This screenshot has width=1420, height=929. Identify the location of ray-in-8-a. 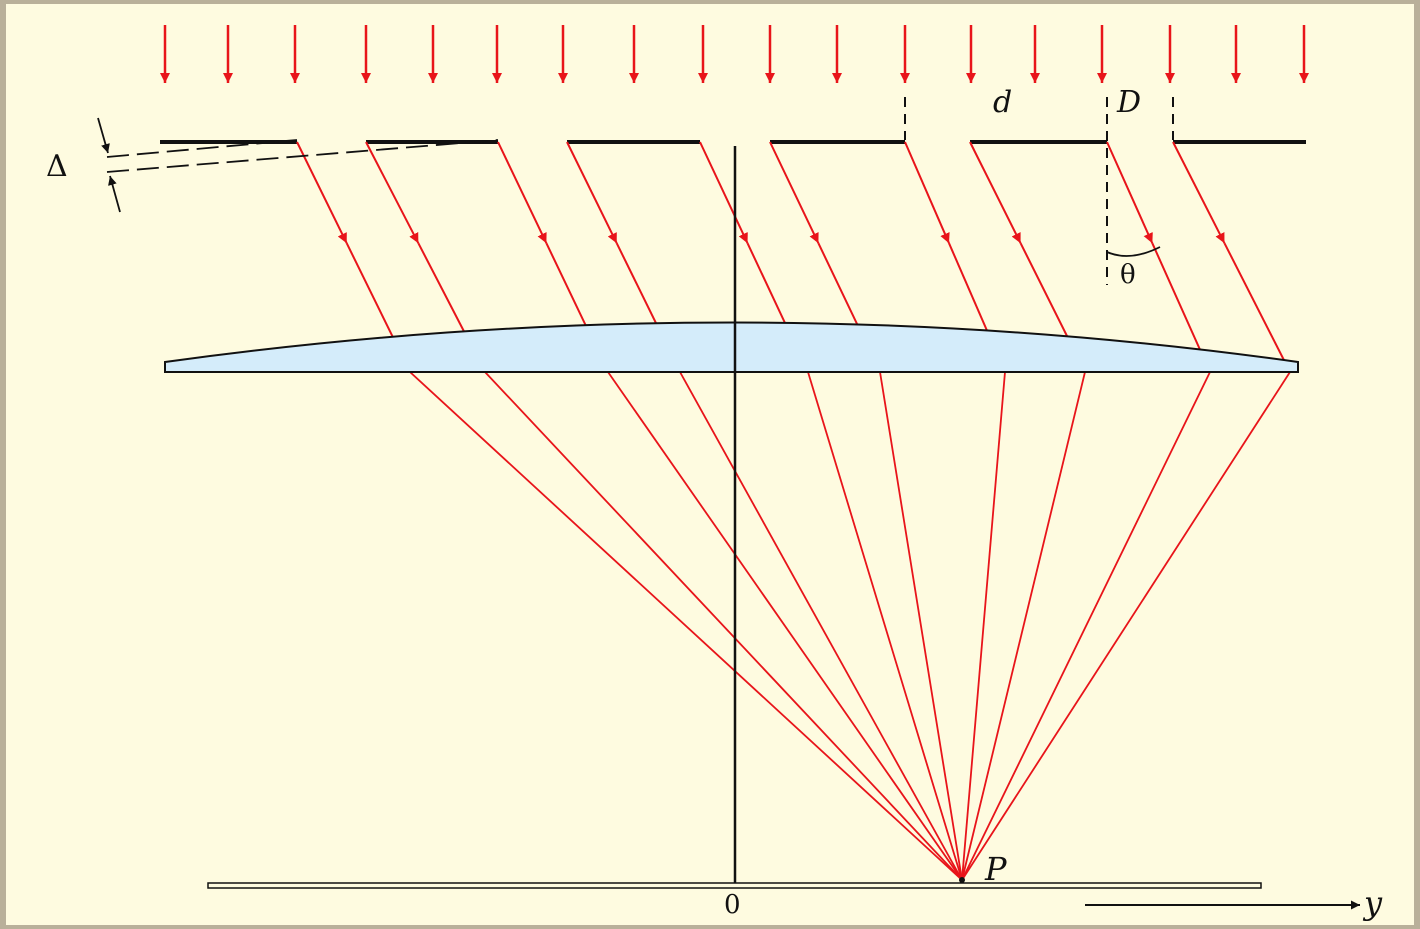
(995, 192).